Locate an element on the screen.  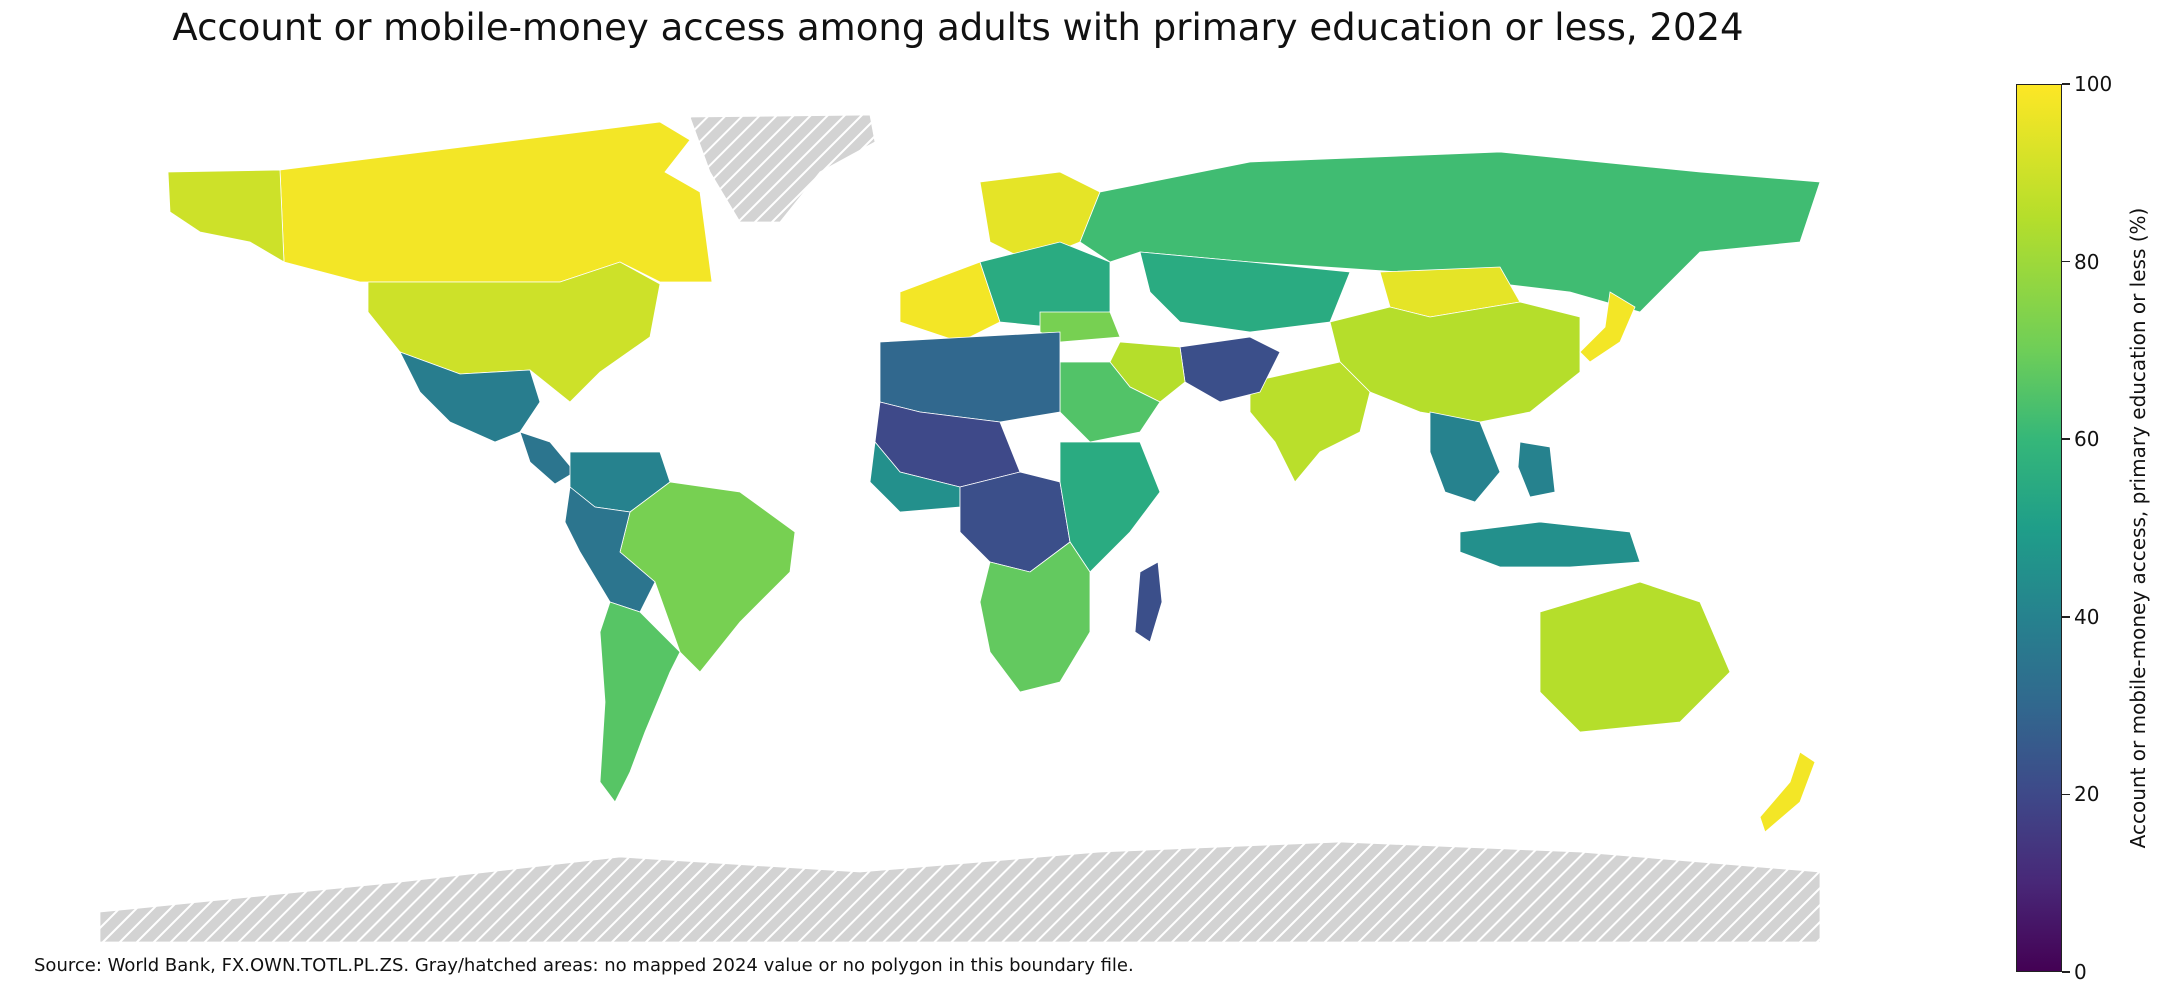
region-east-africa is located at coordinates (1110, 507).